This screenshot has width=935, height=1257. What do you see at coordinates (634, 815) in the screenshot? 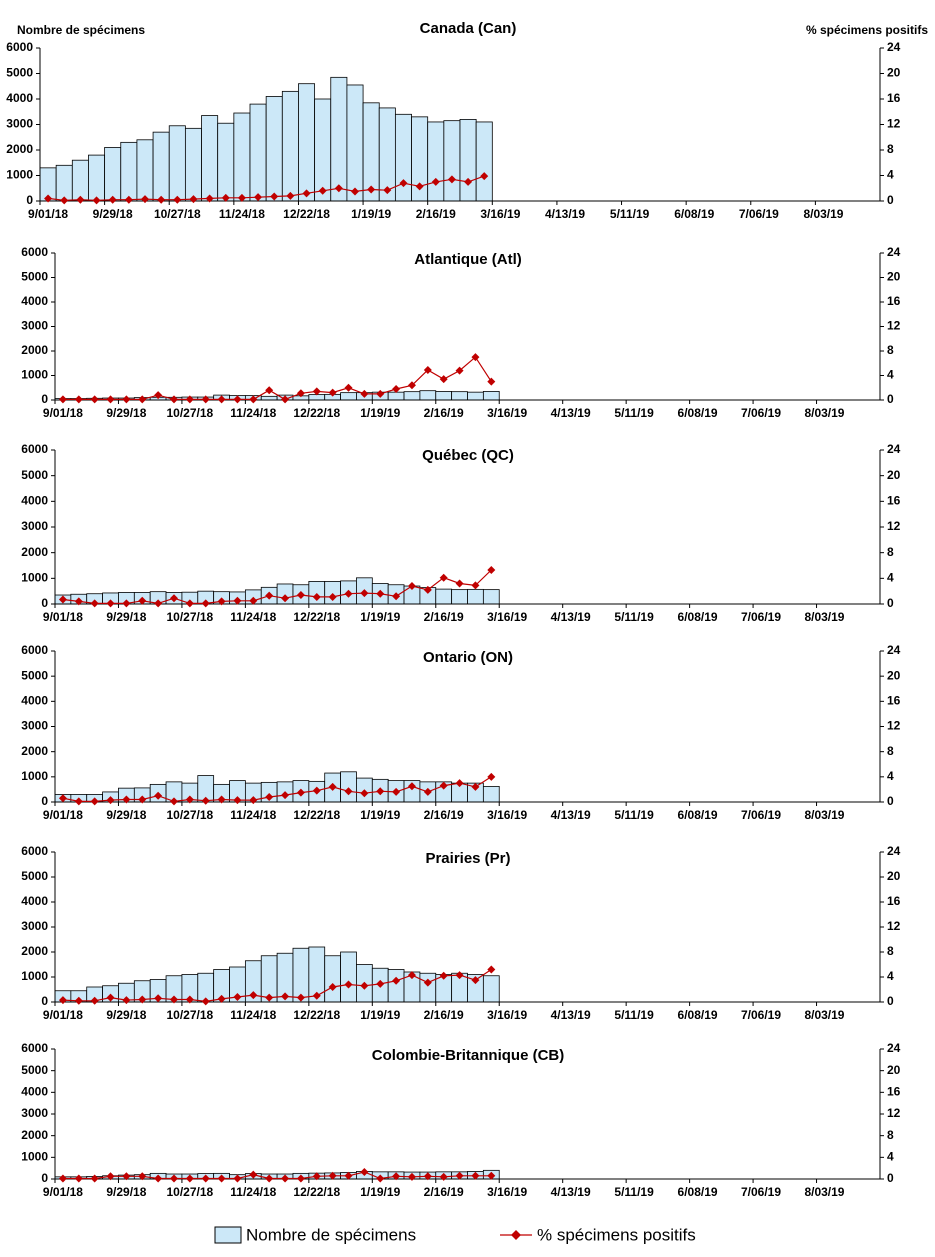
I see `x-tick-label: 5/11/19` at bounding box center [634, 815].